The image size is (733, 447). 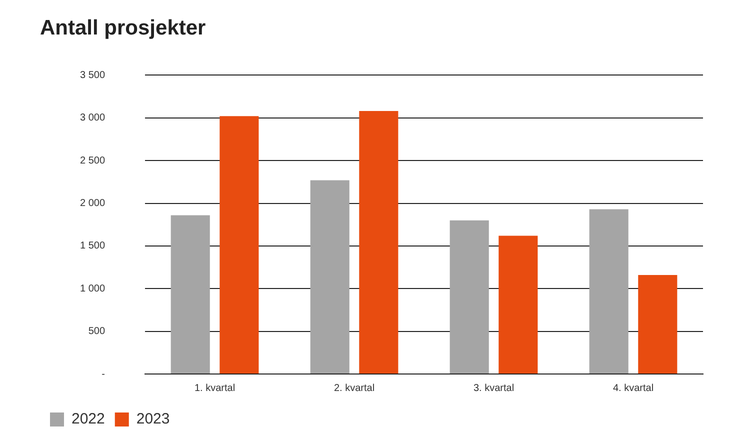 What do you see at coordinates (493, 388) in the screenshot?
I see `x-tick-label: 3. kvartal` at bounding box center [493, 388].